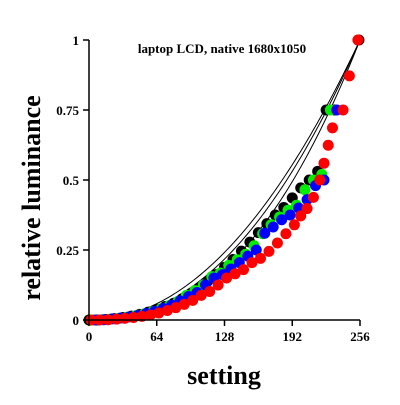 This screenshot has height=405, width=400. Describe the element at coordinates (89, 336) in the screenshot. I see `x-tick-label: 0` at that location.